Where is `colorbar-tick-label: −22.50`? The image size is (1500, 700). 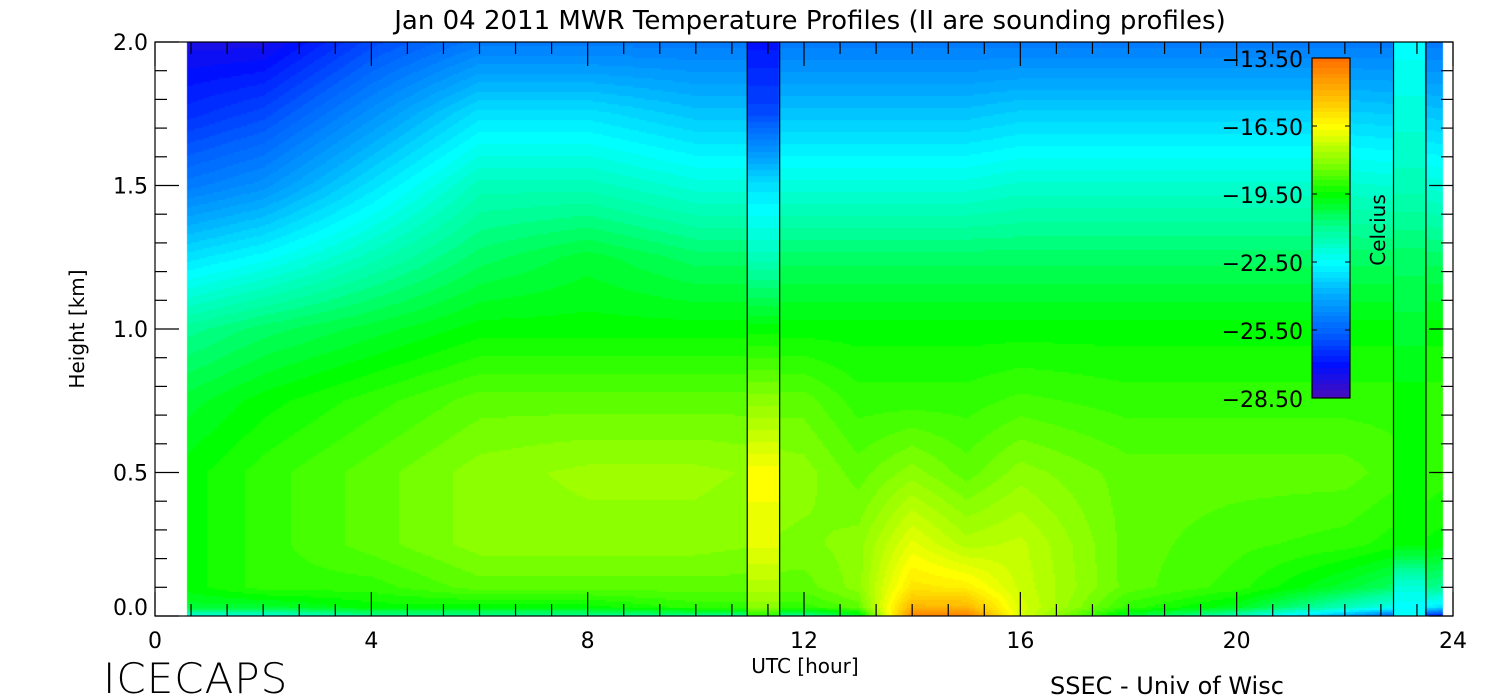
colorbar-tick-label: −22.50 is located at coordinates (1262, 264).